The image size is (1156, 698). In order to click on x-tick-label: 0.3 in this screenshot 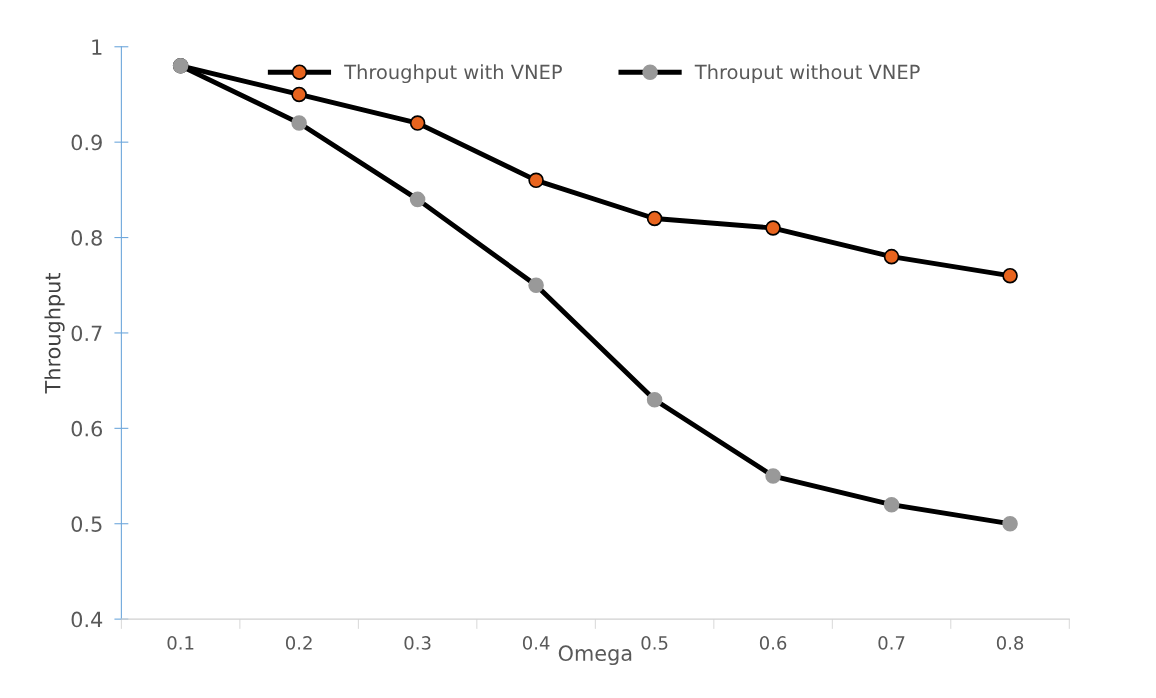, I will do `click(417, 643)`.